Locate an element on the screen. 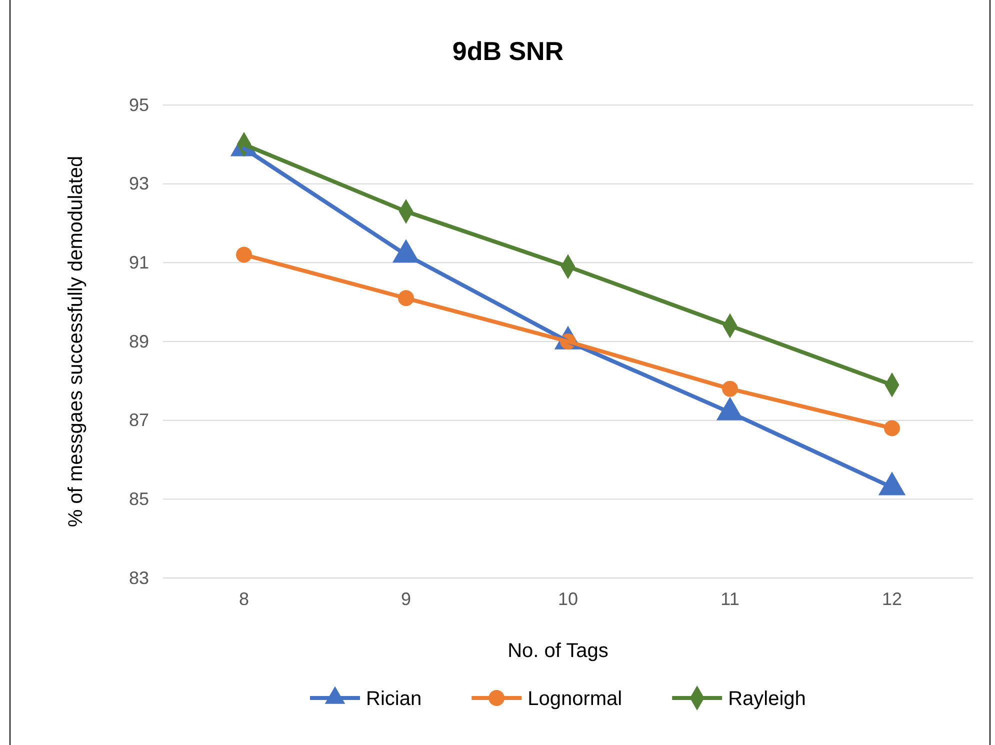 This screenshot has height=745, width=995. legend-label: Lognormal is located at coordinates (575, 699).